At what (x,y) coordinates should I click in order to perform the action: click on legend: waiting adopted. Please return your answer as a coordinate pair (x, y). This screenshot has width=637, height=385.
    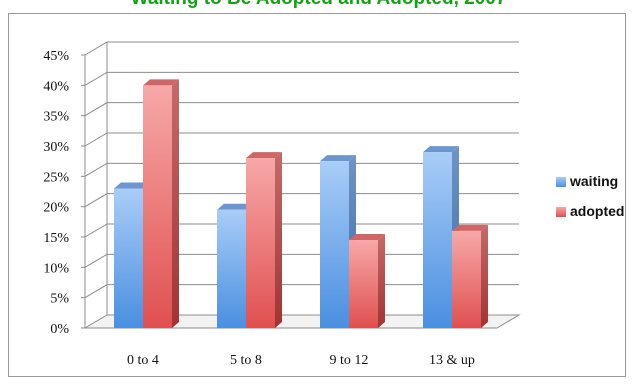
    Looking at the image, I should click on (590, 196).